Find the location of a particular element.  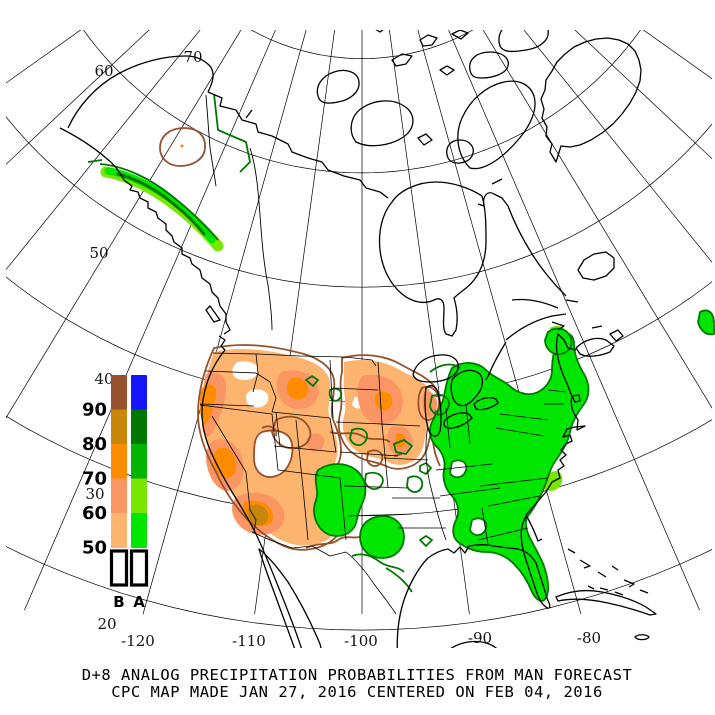

coast-bc is located at coordinates (177, 257).